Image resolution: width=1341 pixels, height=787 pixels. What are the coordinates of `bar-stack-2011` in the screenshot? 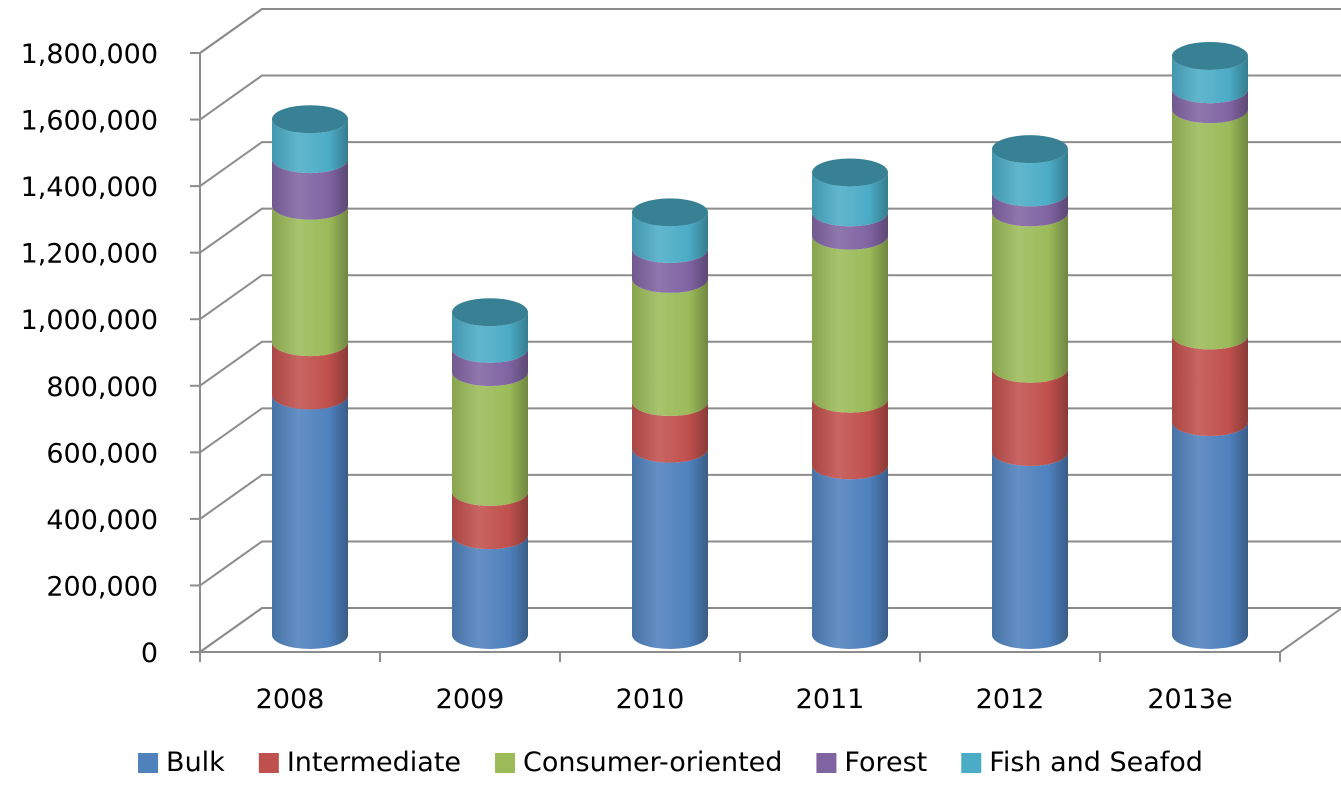 It's located at (850, 403).